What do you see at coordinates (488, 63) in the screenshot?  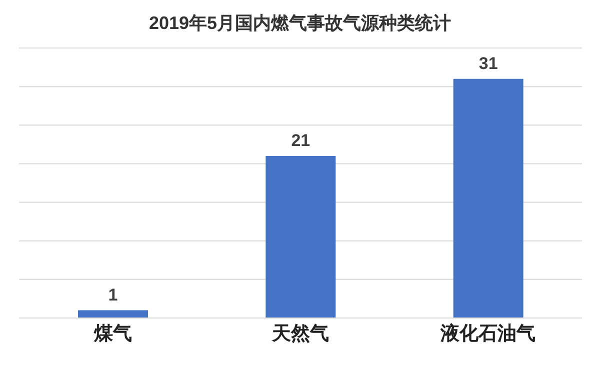 I see `data-label: 31` at bounding box center [488, 63].